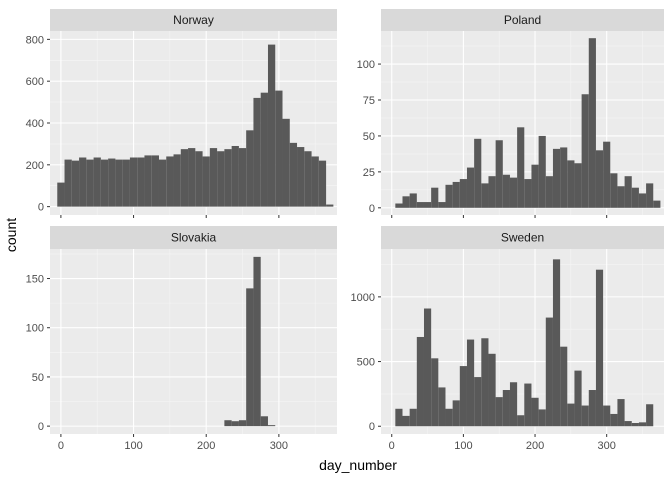 The height and width of the screenshot is (480, 672). What do you see at coordinates (35, 329) in the screenshot?
I see `y-tick-label: 100` at bounding box center [35, 329].